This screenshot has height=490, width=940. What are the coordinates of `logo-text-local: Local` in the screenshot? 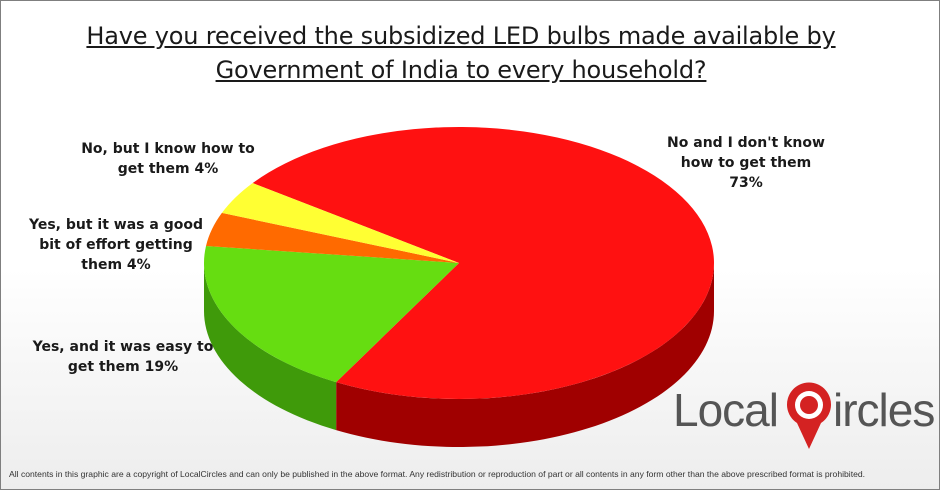 It's located at (726, 410).